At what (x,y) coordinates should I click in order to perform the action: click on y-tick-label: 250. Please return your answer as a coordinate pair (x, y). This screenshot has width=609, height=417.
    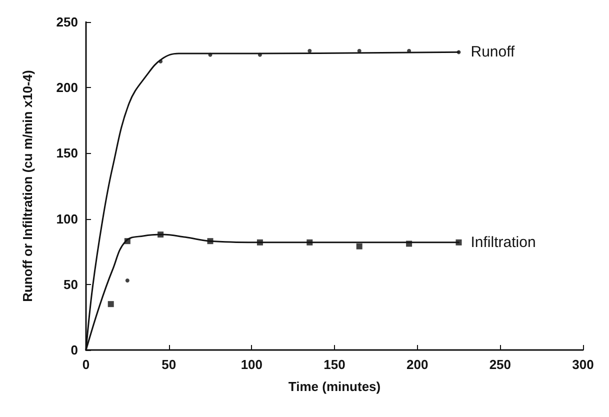
    Looking at the image, I should click on (67, 22).